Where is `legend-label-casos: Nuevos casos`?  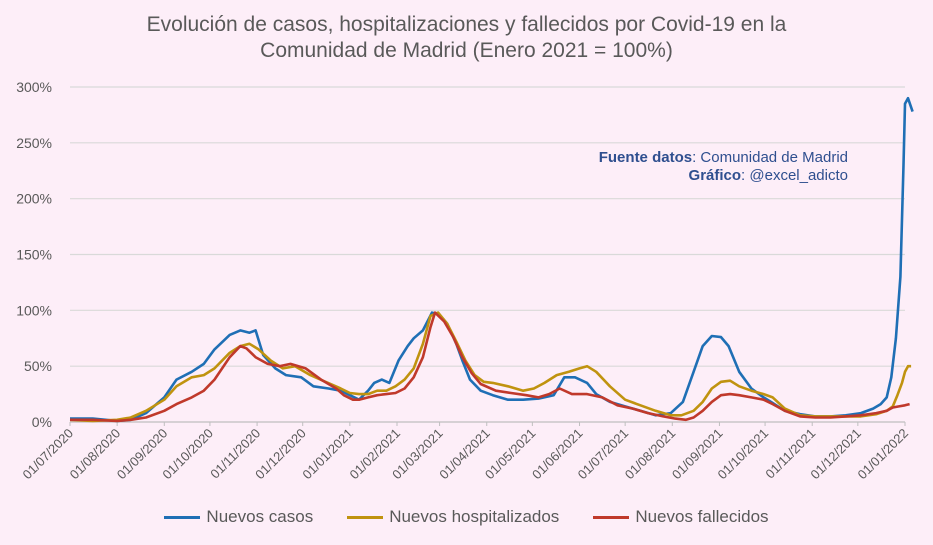 legend-label-casos: Nuevos casos is located at coordinates (260, 516).